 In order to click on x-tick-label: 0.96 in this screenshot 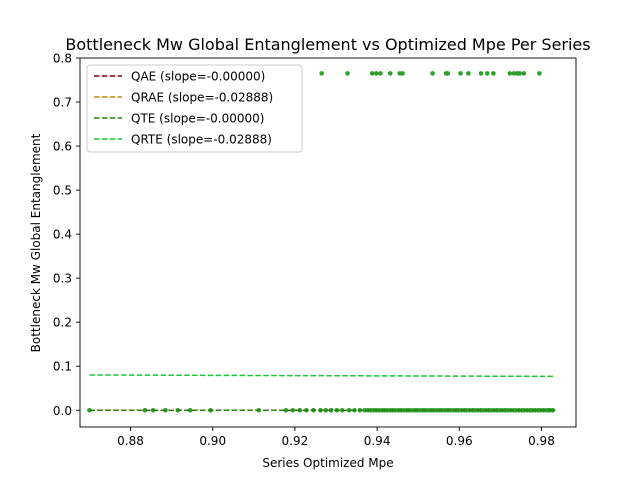, I will do `click(459, 441)`.